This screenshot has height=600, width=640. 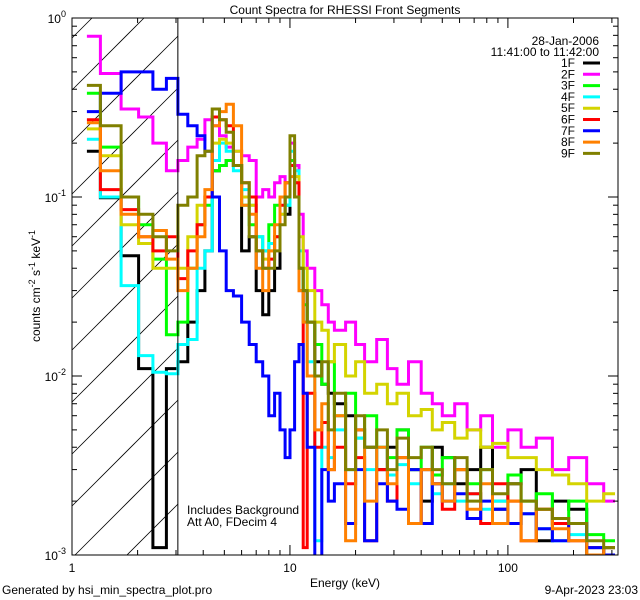 I want to click on x-tick-label: 10, so click(x=290, y=568).